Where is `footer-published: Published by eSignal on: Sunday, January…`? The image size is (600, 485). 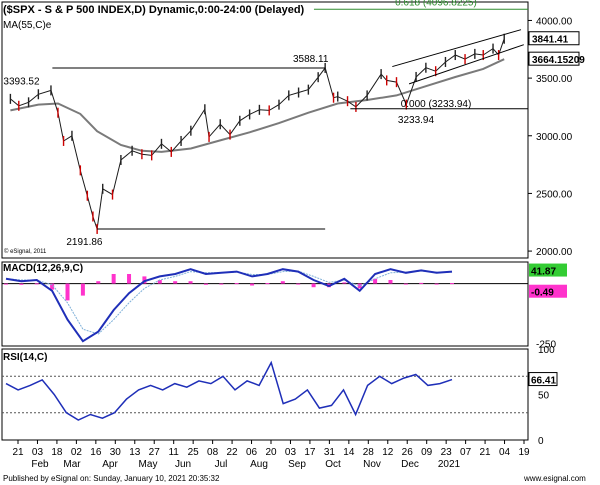
footer-published: Published by eSignal on: Sunday, January… is located at coordinates (111, 478).